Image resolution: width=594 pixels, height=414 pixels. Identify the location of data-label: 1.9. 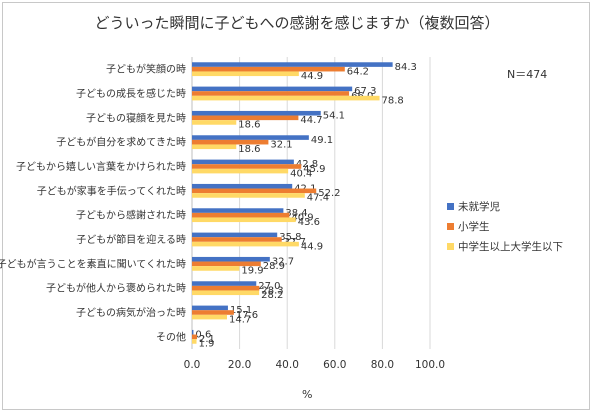
(207, 344).